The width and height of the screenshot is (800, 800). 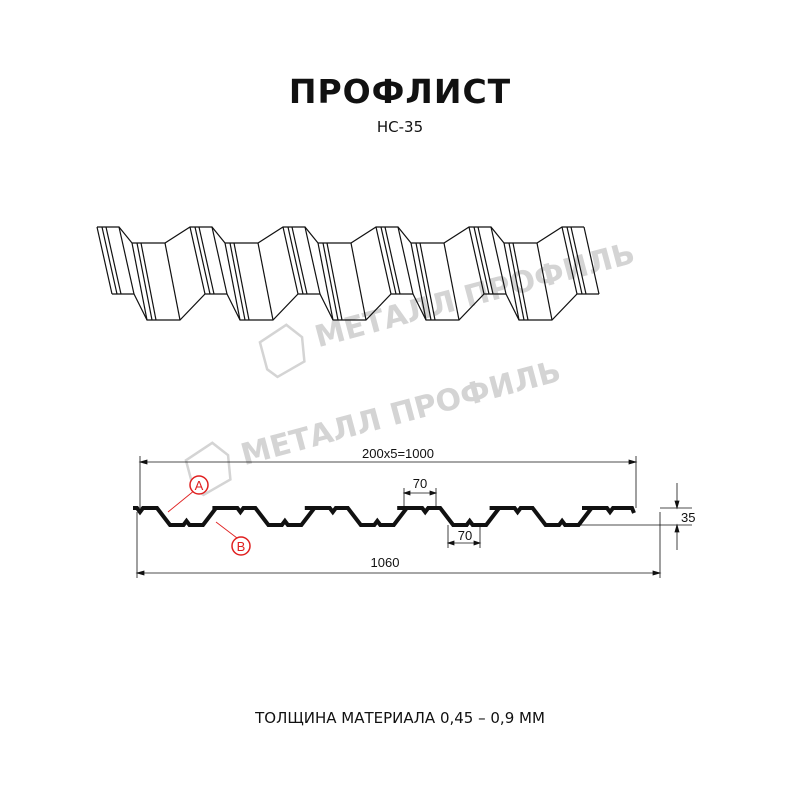 I want to click on dim-35-label: 35, so click(x=688, y=517).